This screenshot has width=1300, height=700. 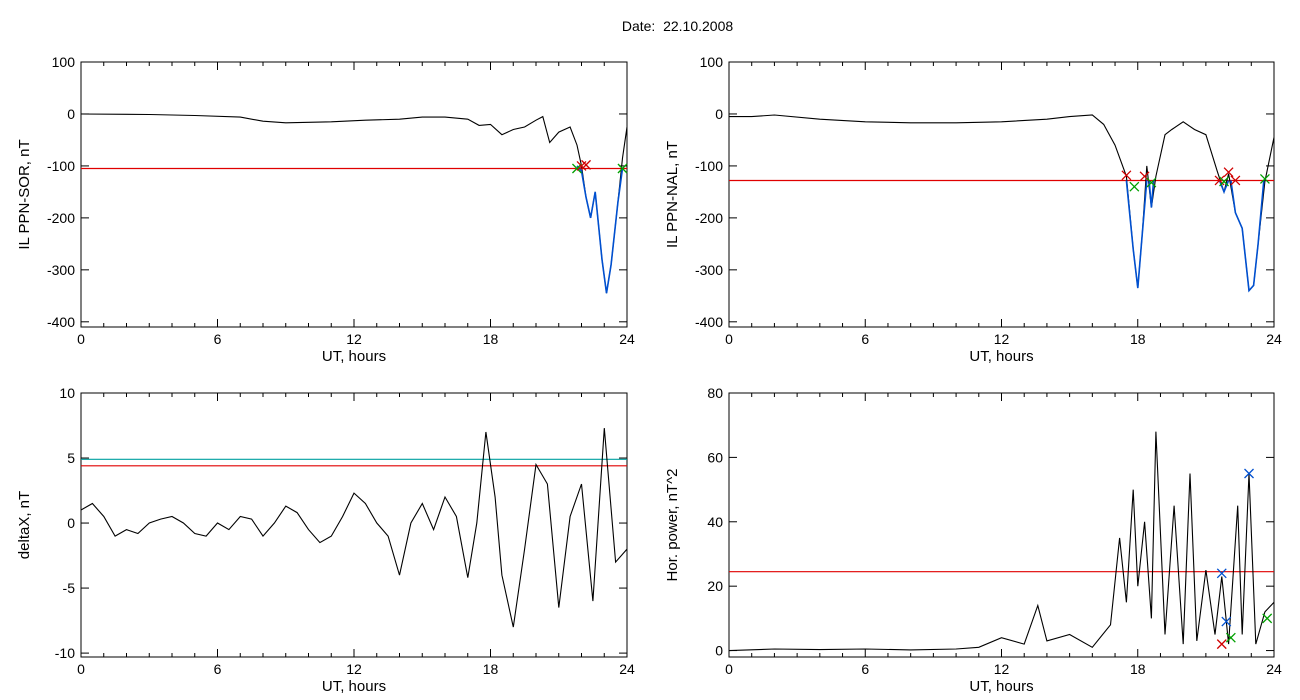 I want to click on y-tick-label: 60, so click(x=715, y=457).